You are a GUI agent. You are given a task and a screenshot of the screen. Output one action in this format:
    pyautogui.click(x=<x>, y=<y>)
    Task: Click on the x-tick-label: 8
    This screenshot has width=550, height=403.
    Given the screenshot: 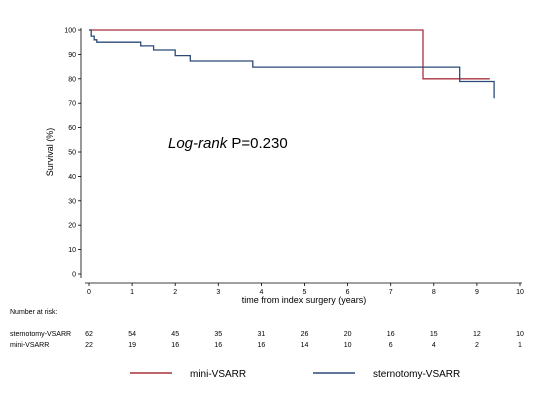 What is the action you would take?
    pyautogui.click(x=434, y=292)
    